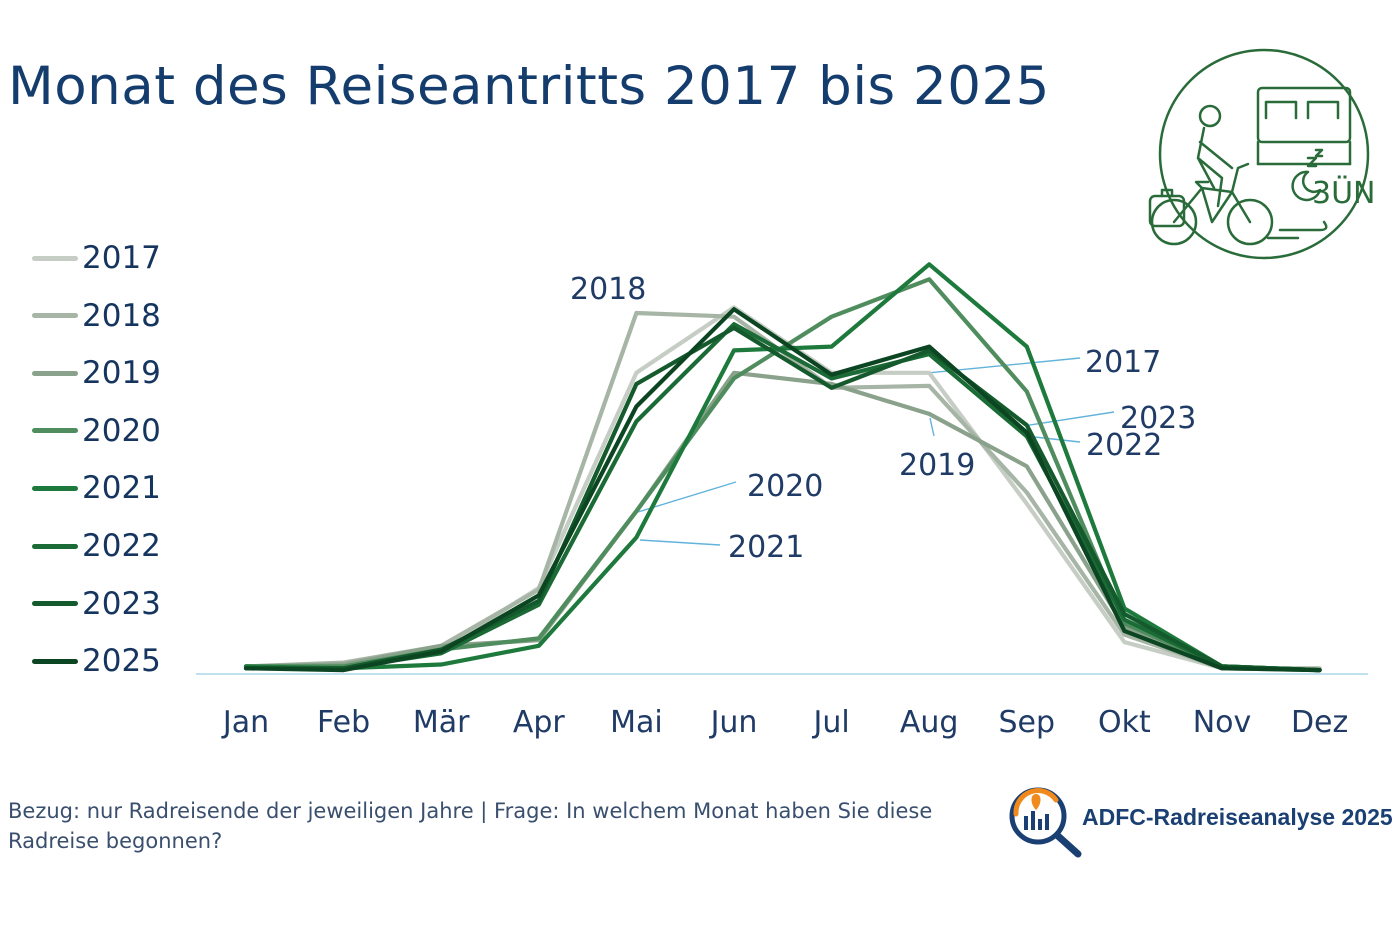 This screenshot has width=1400, height=934. I want to click on brand-text: ADFC-Radreiseanalyse 2025, so click(1237, 817).